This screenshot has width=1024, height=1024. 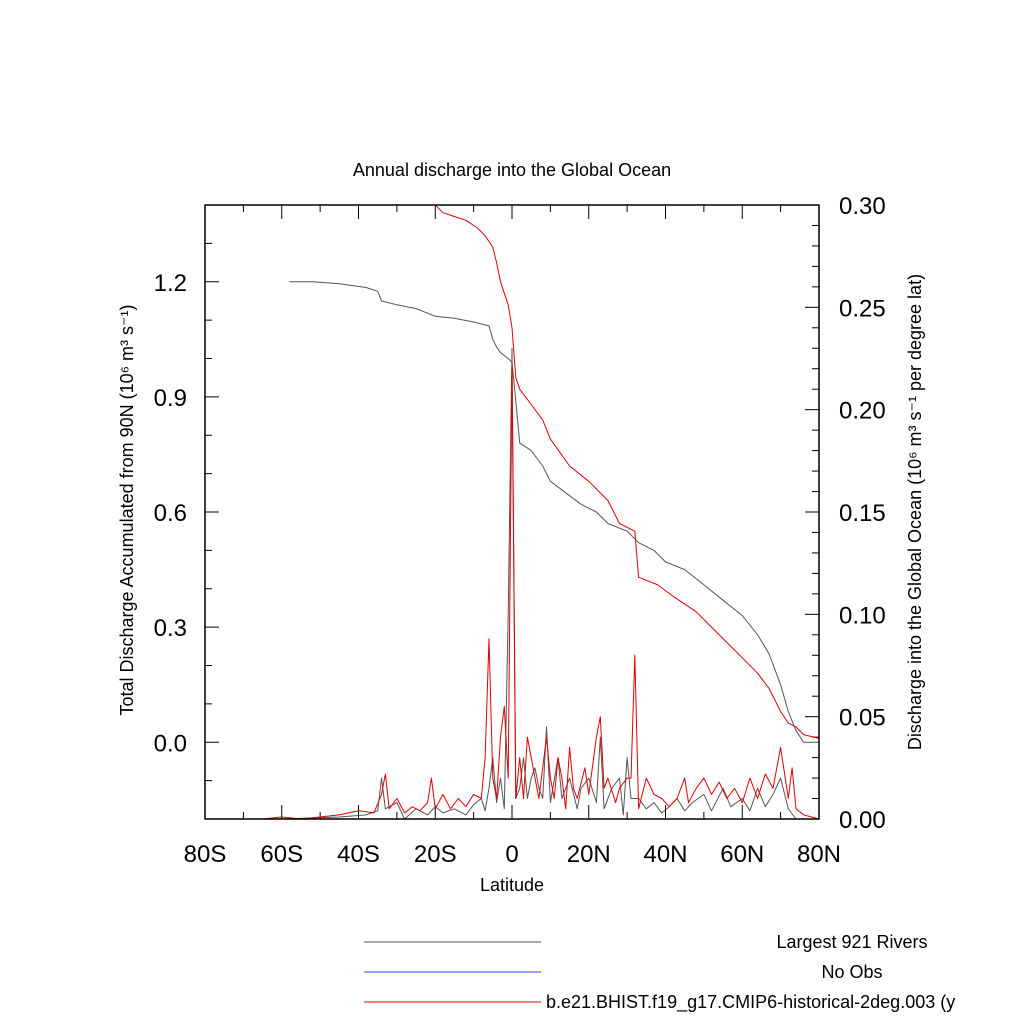 What do you see at coordinates (862, 718) in the screenshot?
I see `y-right-tick-label: 0.05` at bounding box center [862, 718].